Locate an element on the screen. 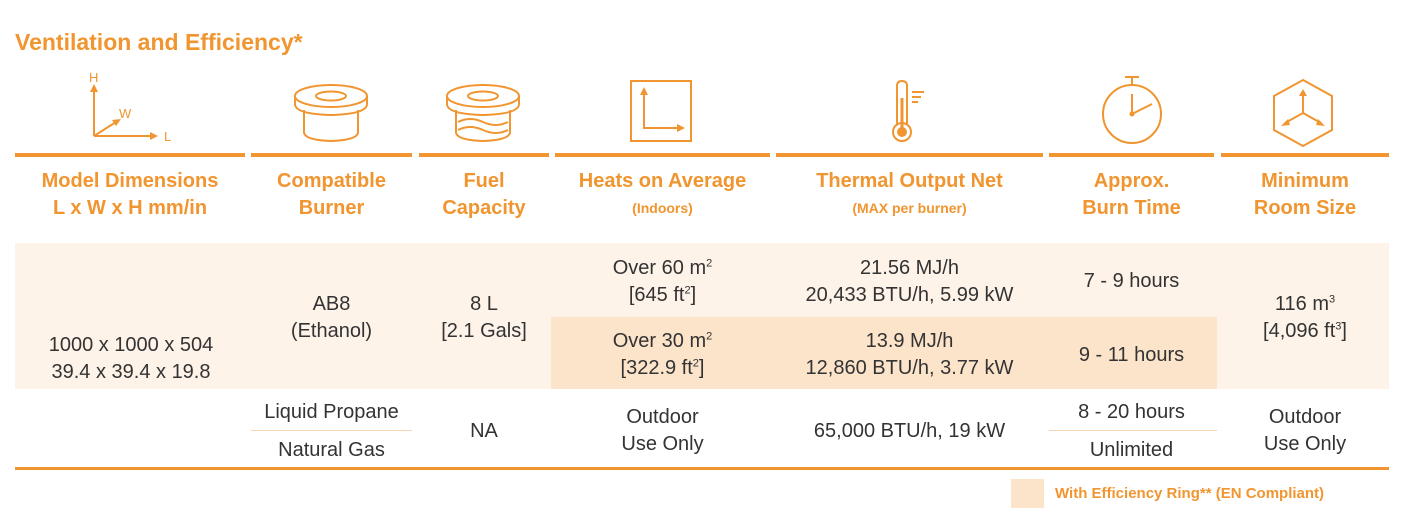 The height and width of the screenshot is (516, 1424). cell-line: [2.1 Gals] is located at coordinates (484, 331).